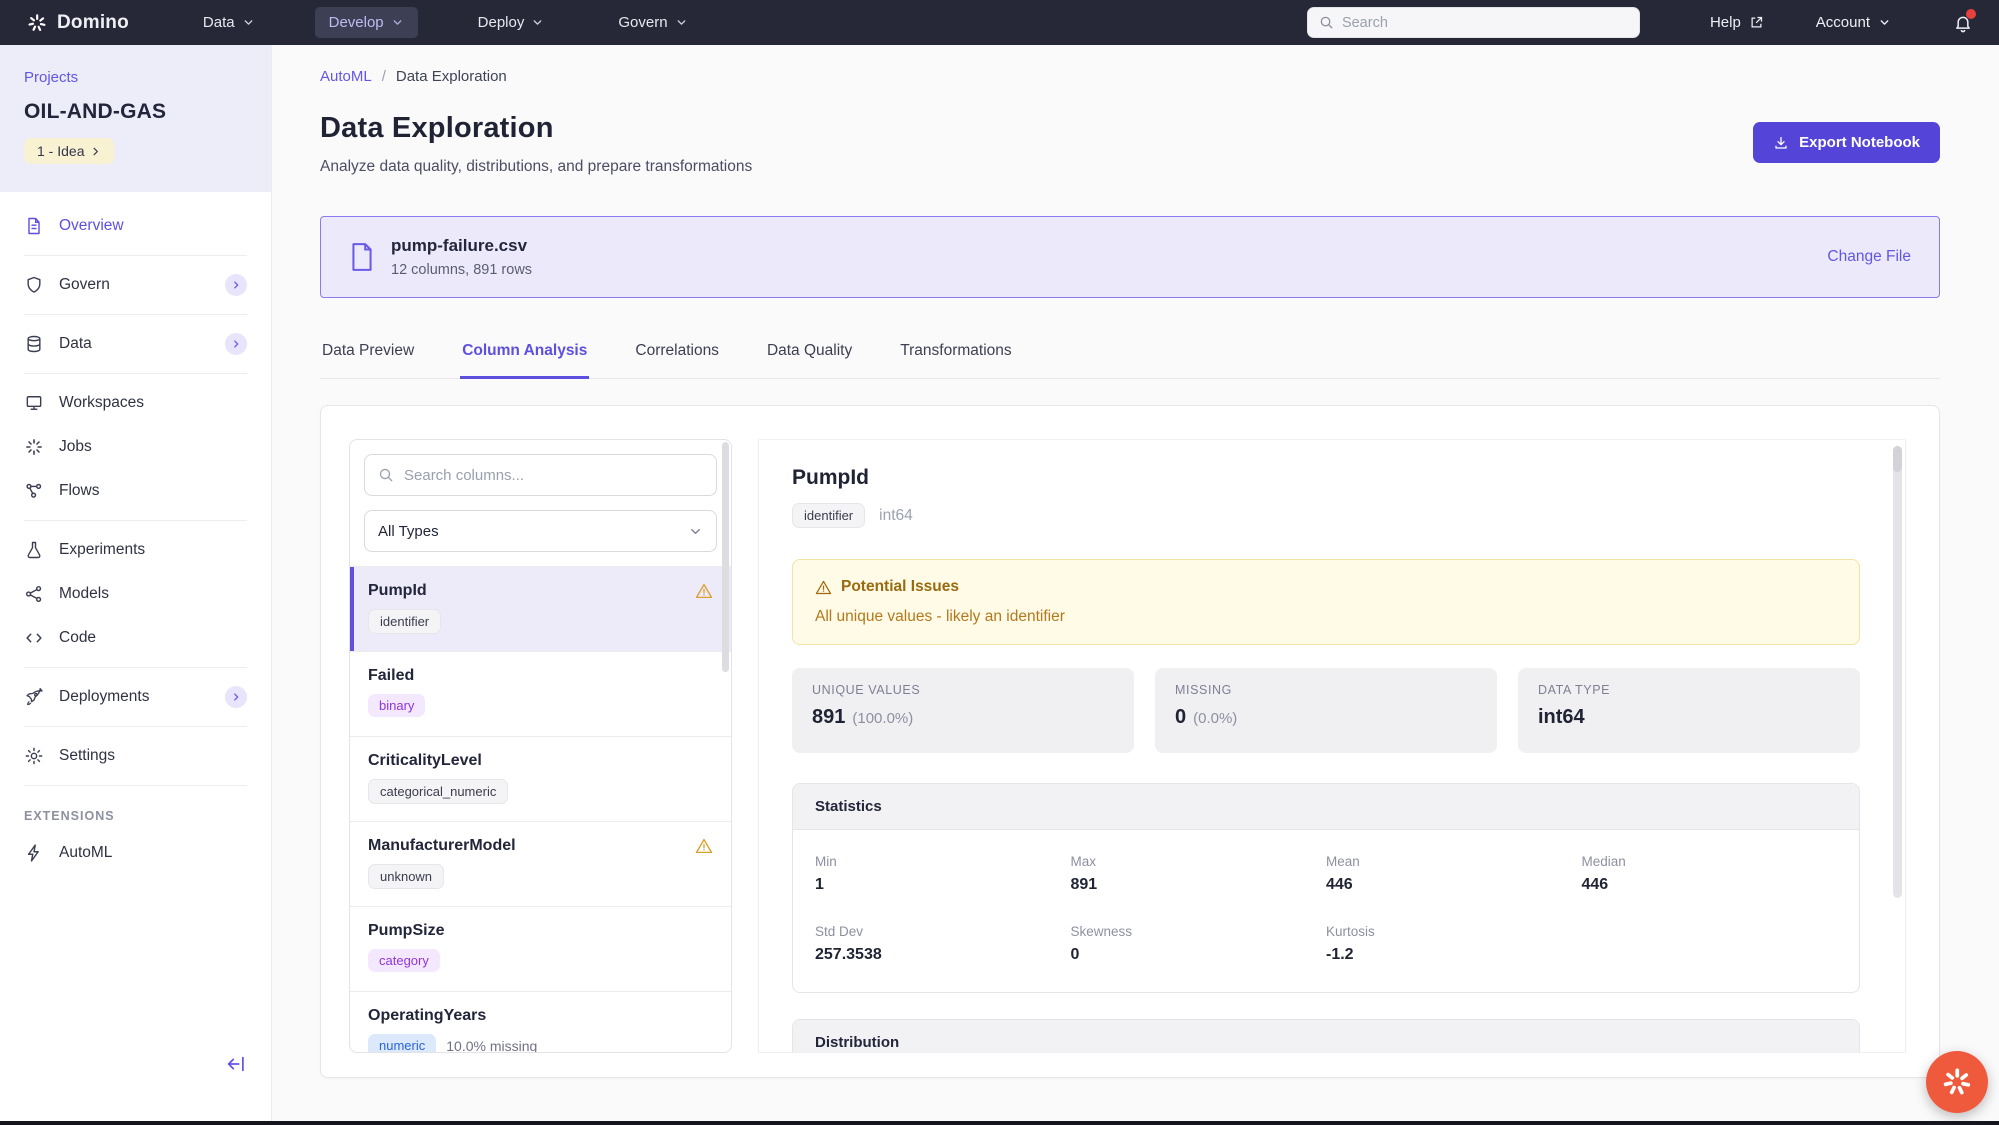 The height and width of the screenshot is (1125, 1999). I want to click on change-file-link: Change File, so click(1869, 256).